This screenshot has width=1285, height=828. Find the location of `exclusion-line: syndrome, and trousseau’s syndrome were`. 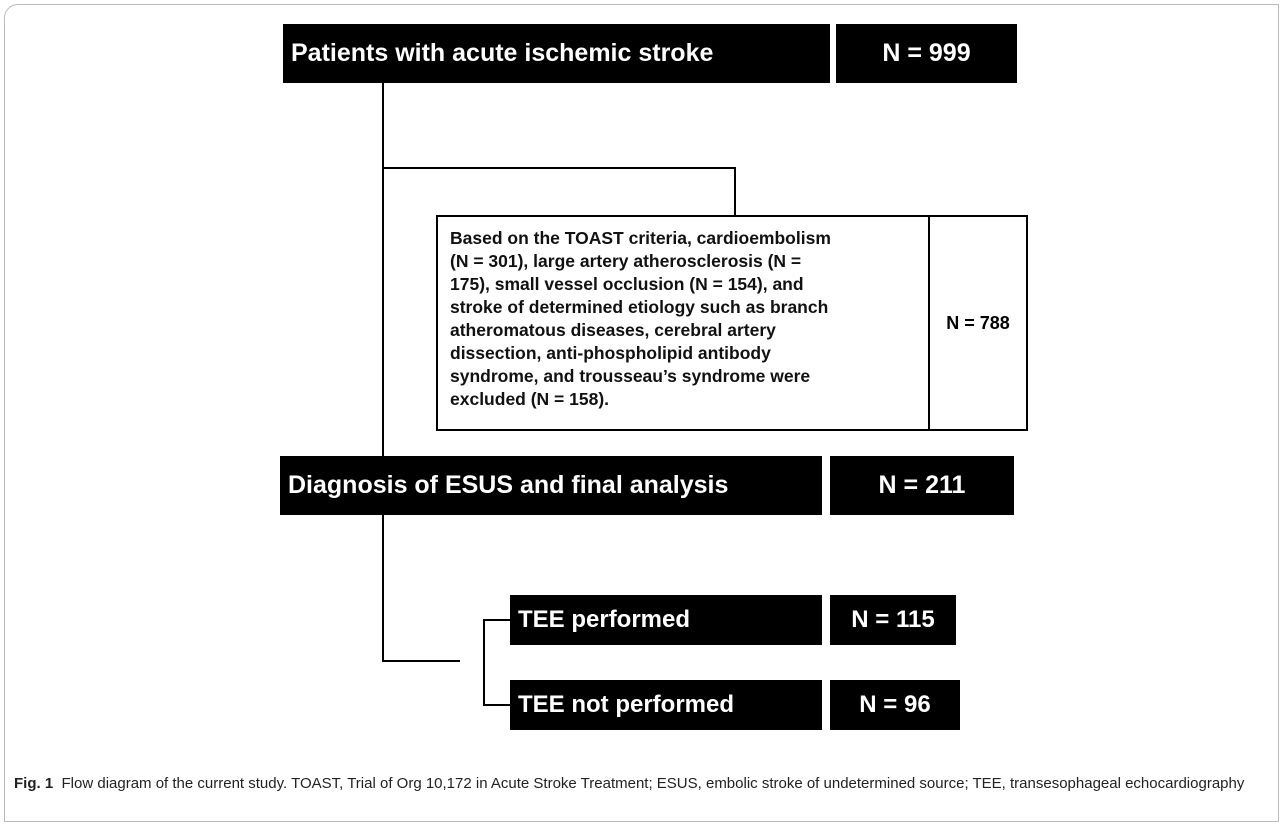

exclusion-line: syndrome, and trousseau’s syndrome were is located at coordinates (630, 376).